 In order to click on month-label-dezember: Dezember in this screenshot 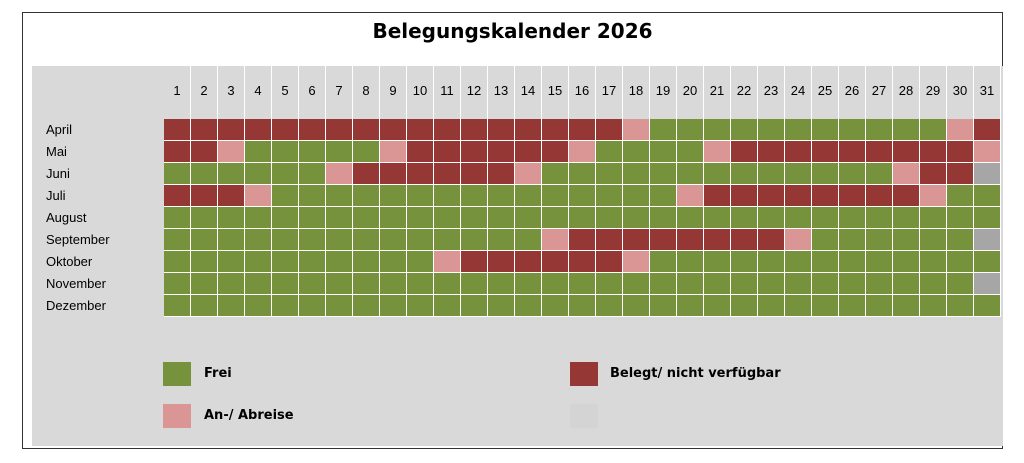, I will do `click(76, 305)`.